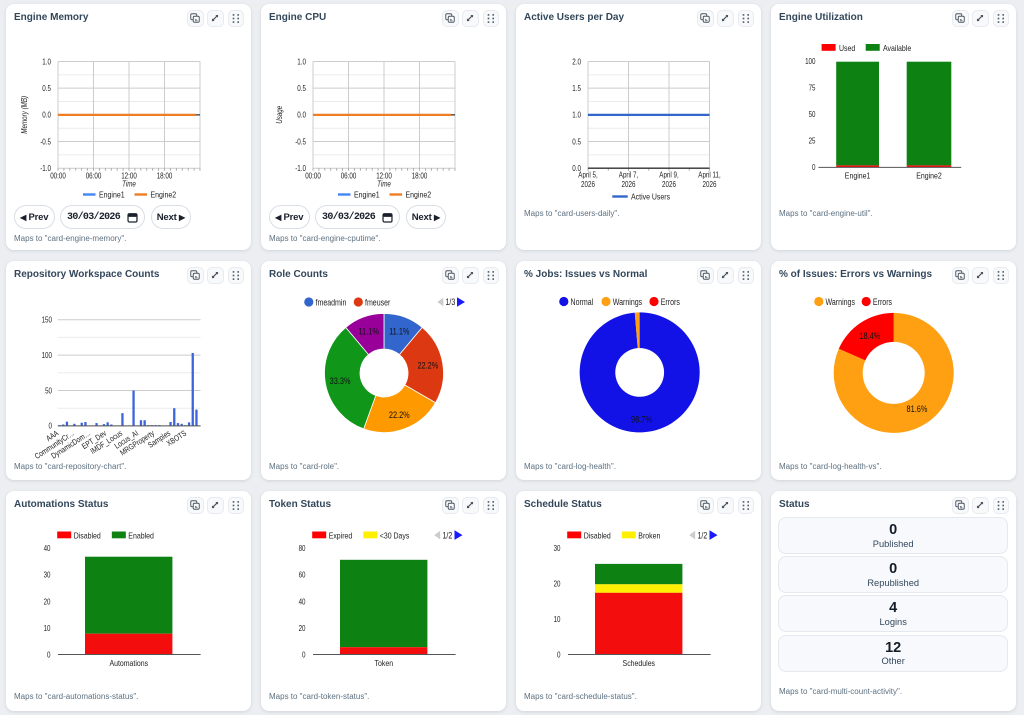  What do you see at coordinates (628, 175) in the screenshot?
I see `svg-text: April 7,` at bounding box center [628, 175].